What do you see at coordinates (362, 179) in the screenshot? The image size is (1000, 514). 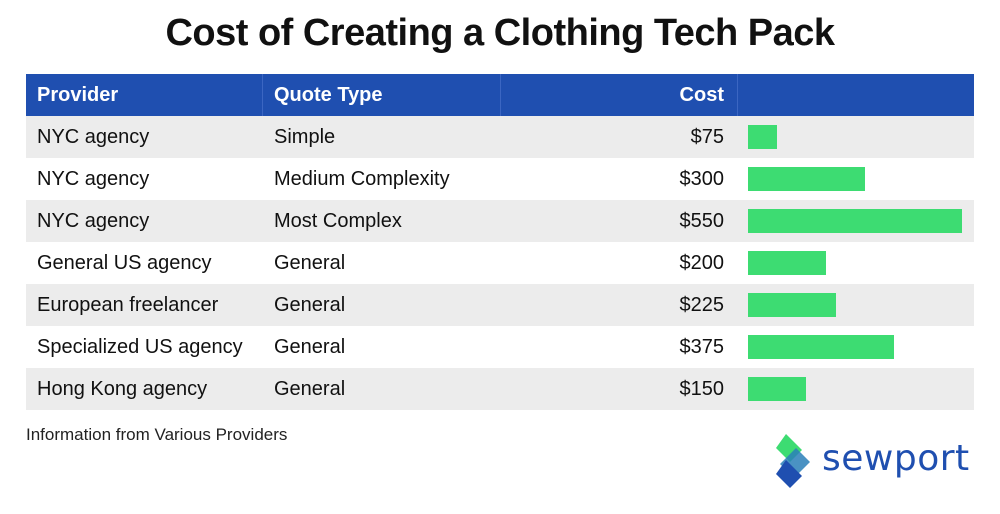 I see `quote-type-cell: Medium Complexity` at bounding box center [362, 179].